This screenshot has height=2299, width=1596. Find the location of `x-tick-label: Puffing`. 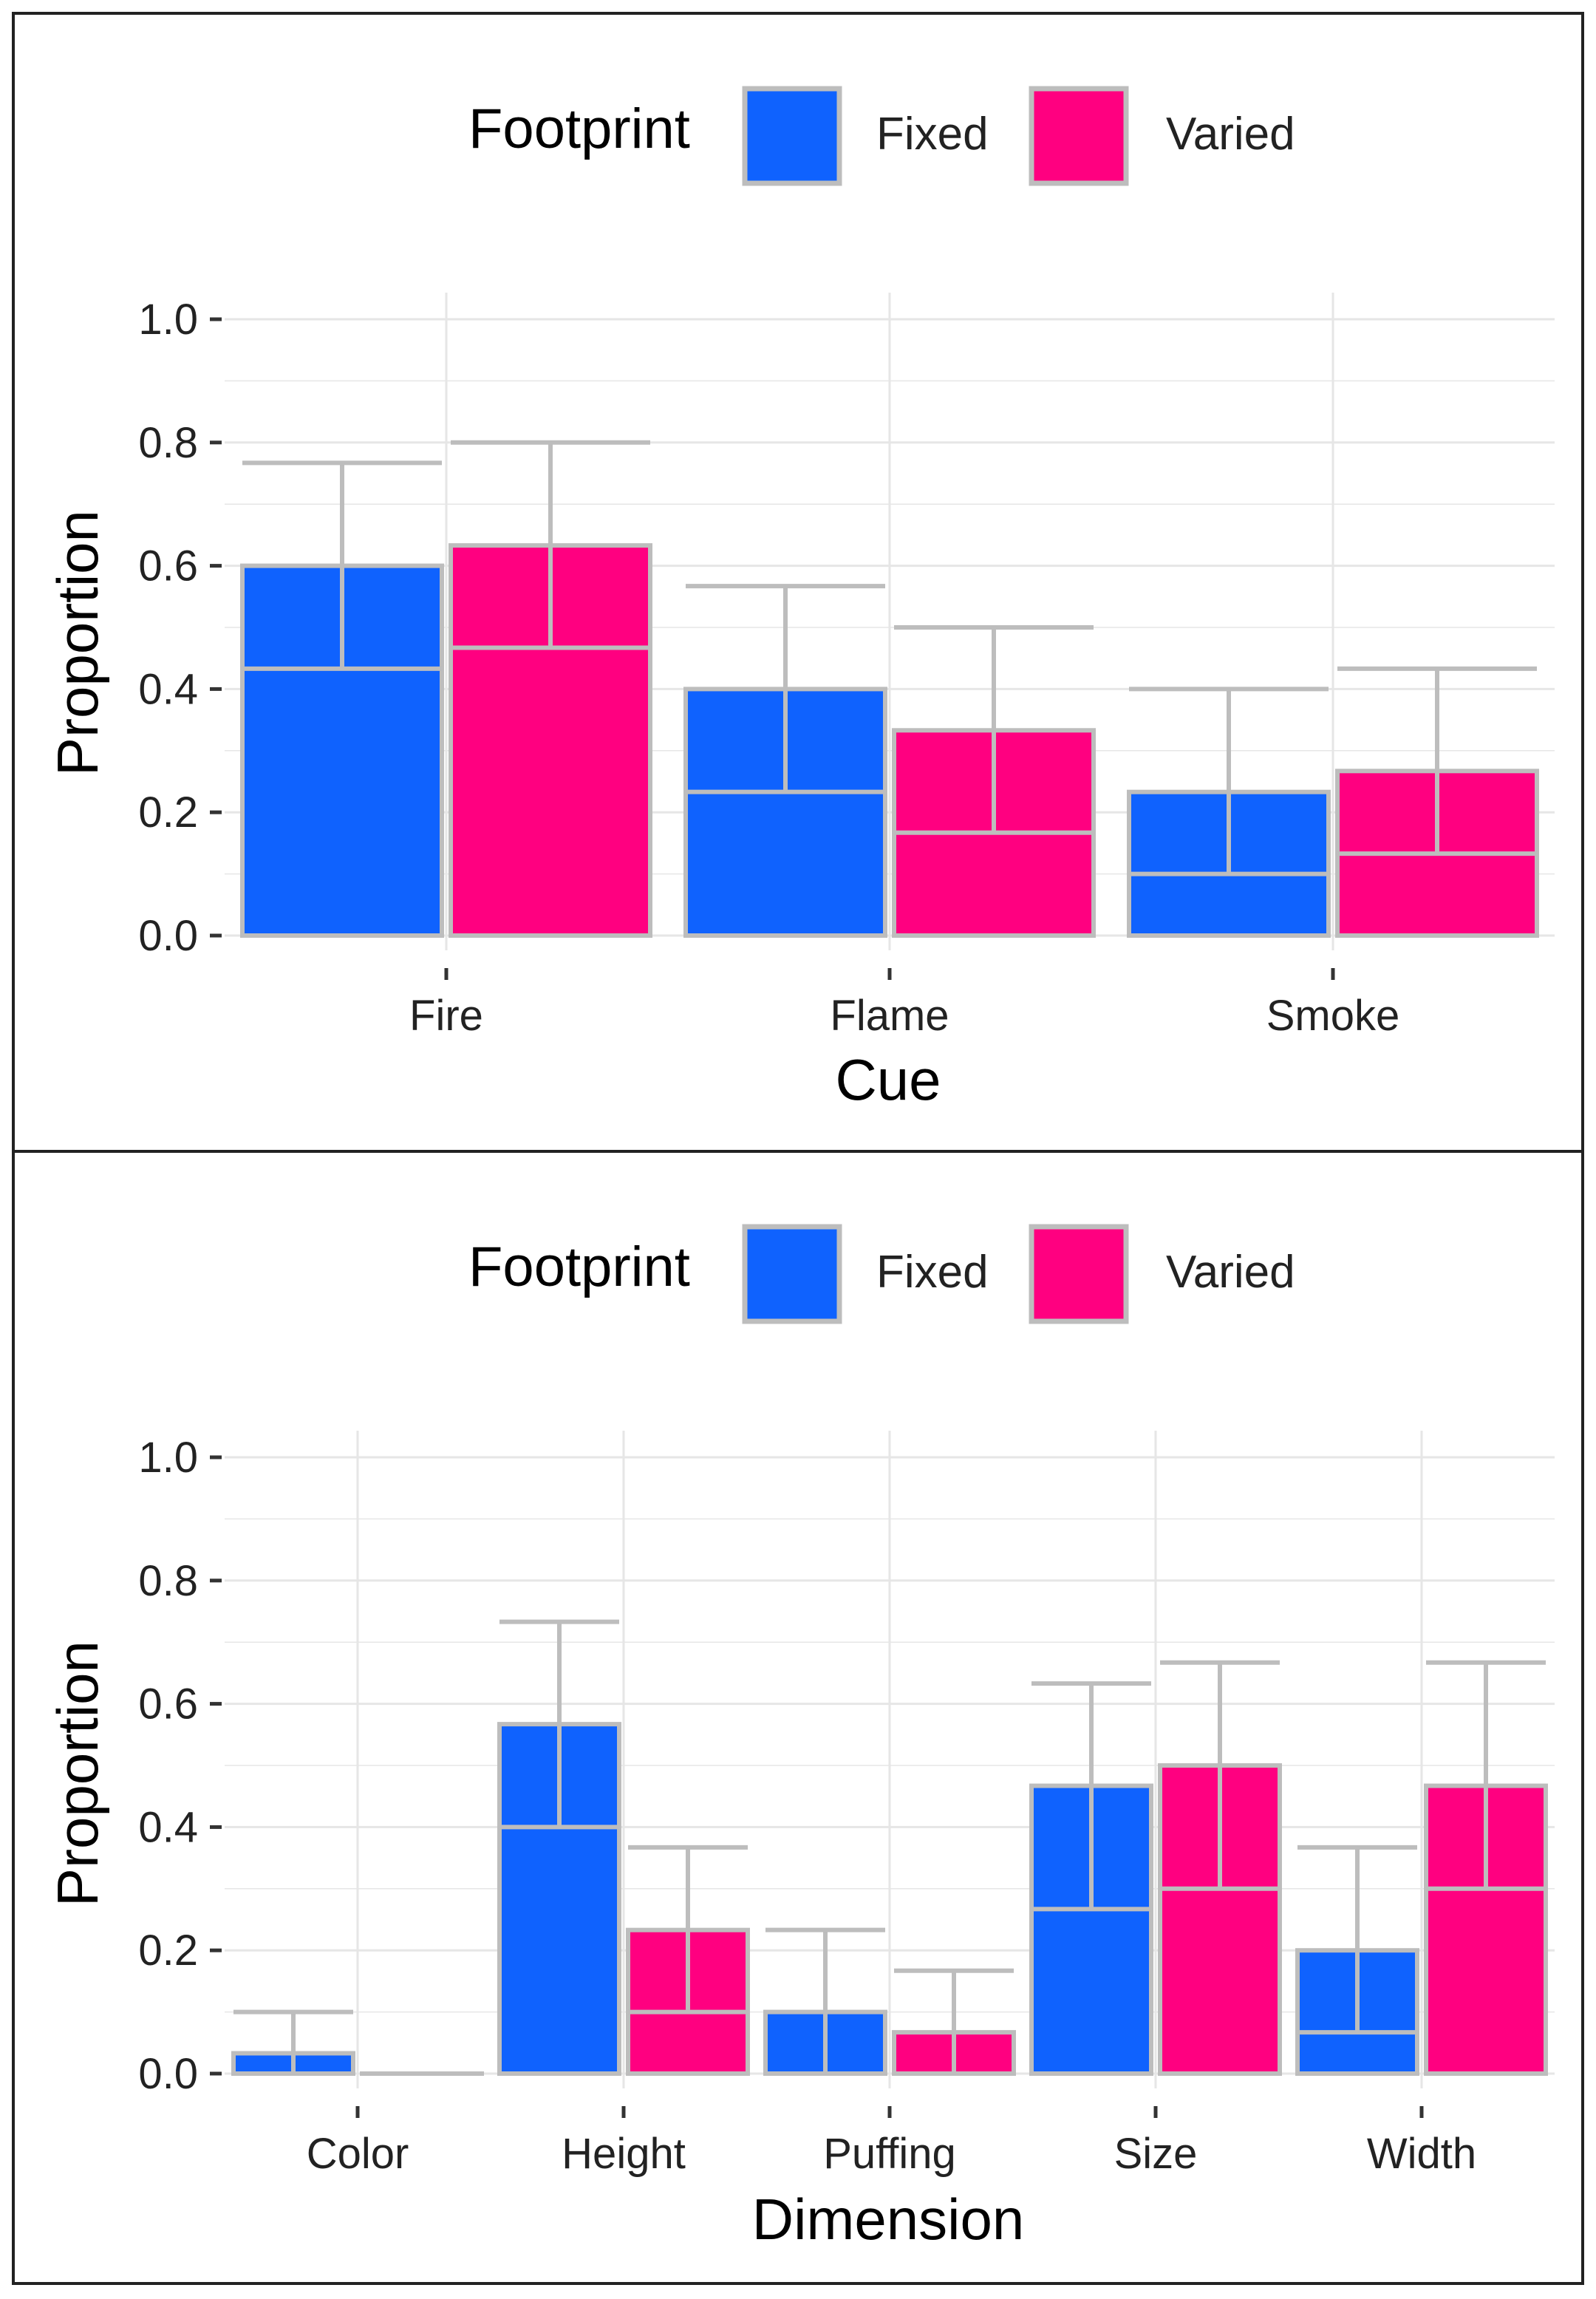

x-tick-label: Puffing is located at coordinates (889, 2154).